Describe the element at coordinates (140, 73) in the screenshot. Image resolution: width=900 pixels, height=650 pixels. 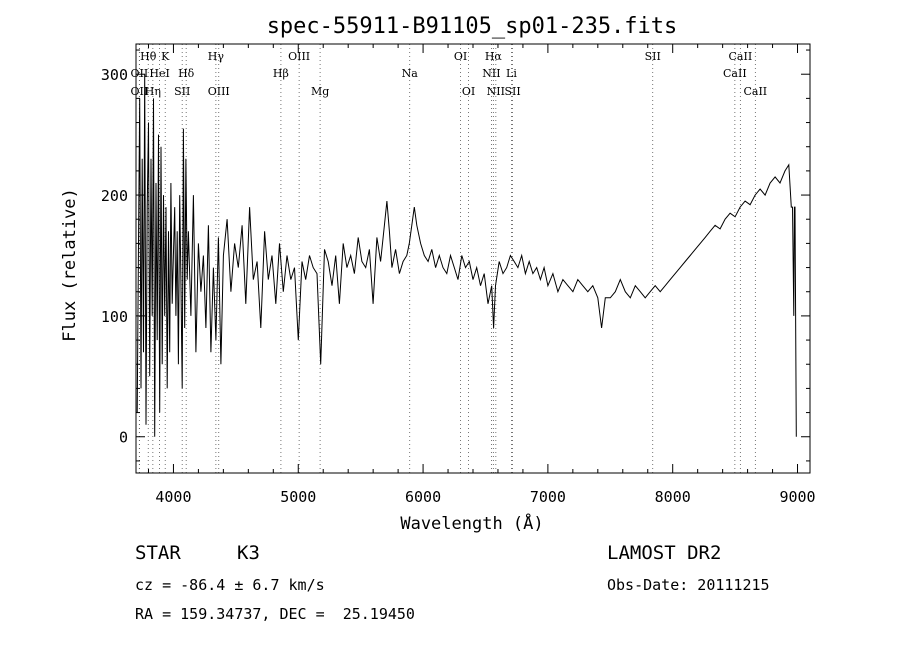
I see `line-label-8: OII` at that location.